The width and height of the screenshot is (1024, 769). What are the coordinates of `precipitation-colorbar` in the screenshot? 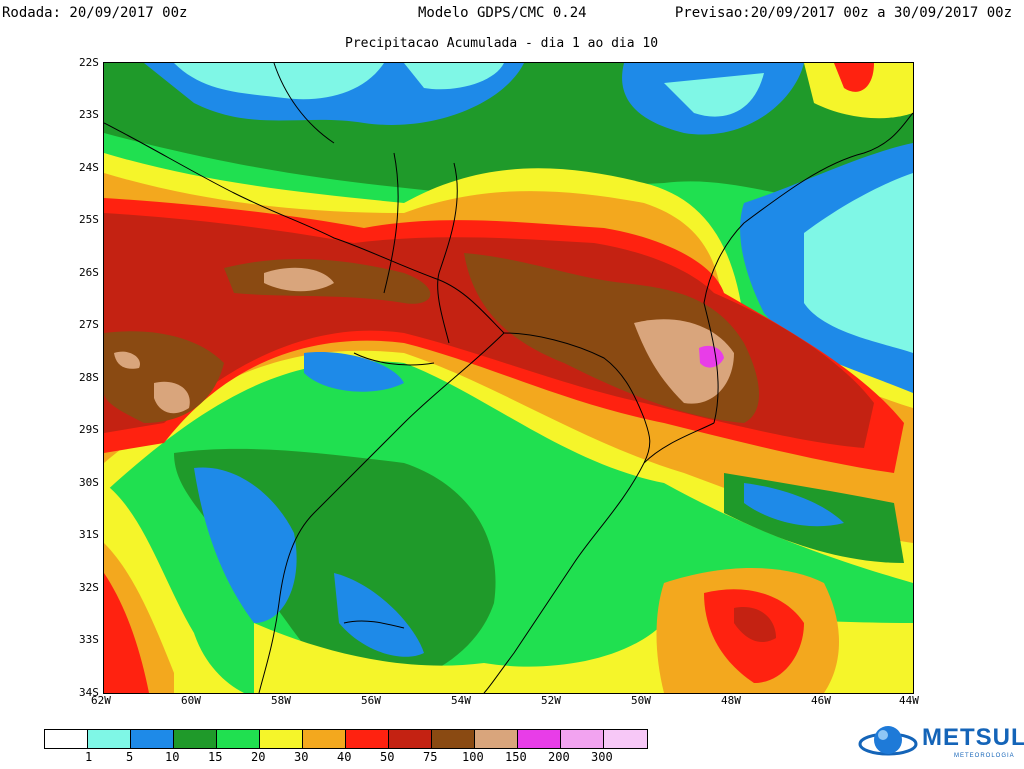 It's located at (346, 739).